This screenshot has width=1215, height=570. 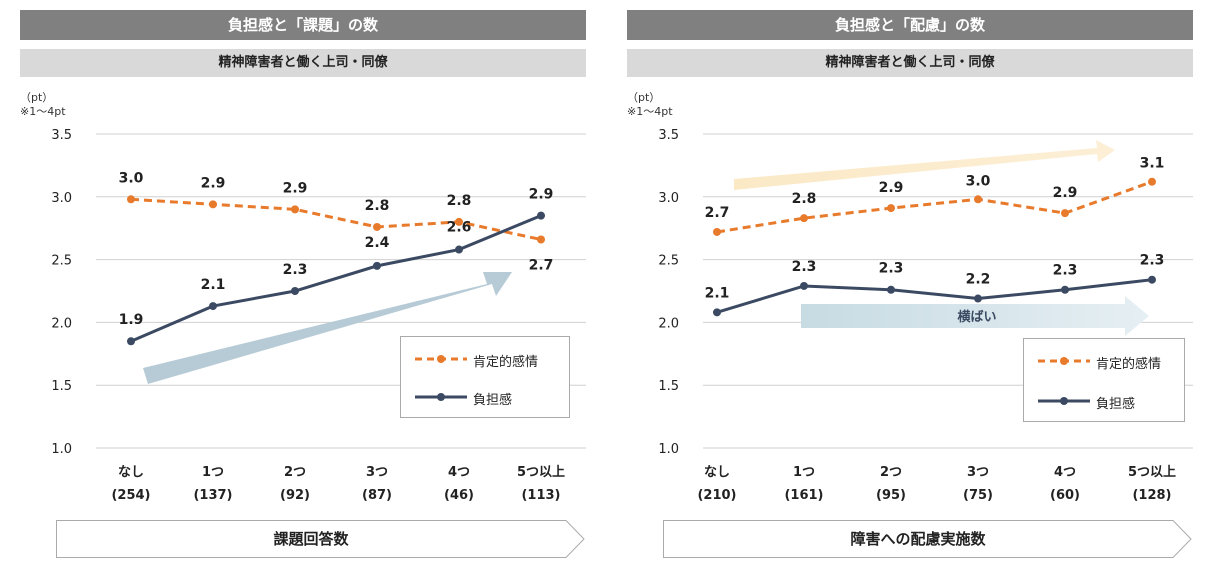 I want to click on legend-navy-marker-icon, so click(x=1064, y=401).